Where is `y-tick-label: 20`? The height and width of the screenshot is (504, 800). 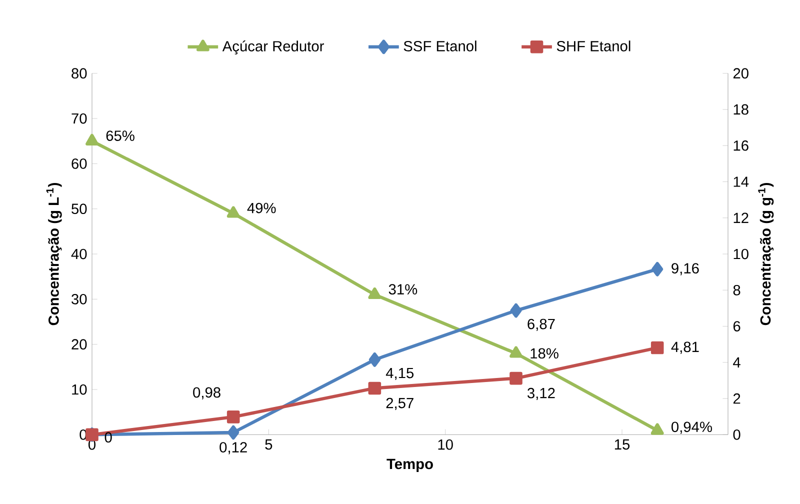 y-tick-label: 20 is located at coordinates (79, 344).